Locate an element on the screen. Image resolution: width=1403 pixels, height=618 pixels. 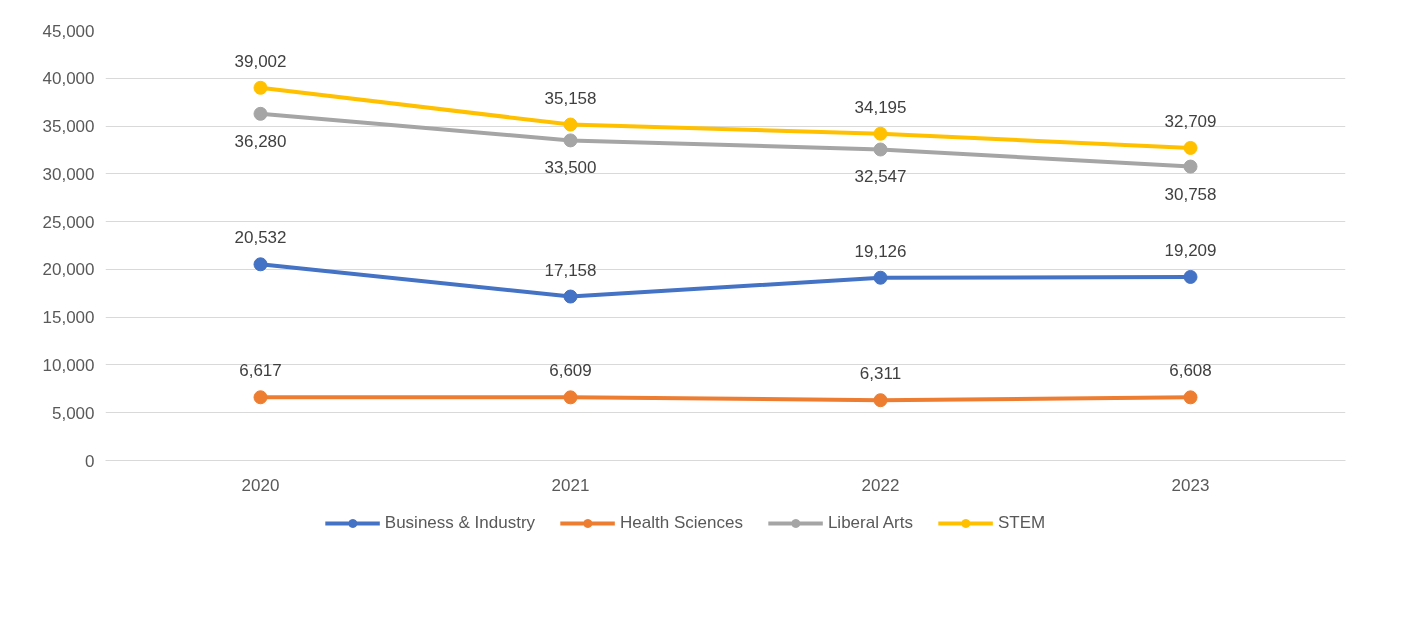
data-label: 19,209 is located at coordinates (1190, 250).